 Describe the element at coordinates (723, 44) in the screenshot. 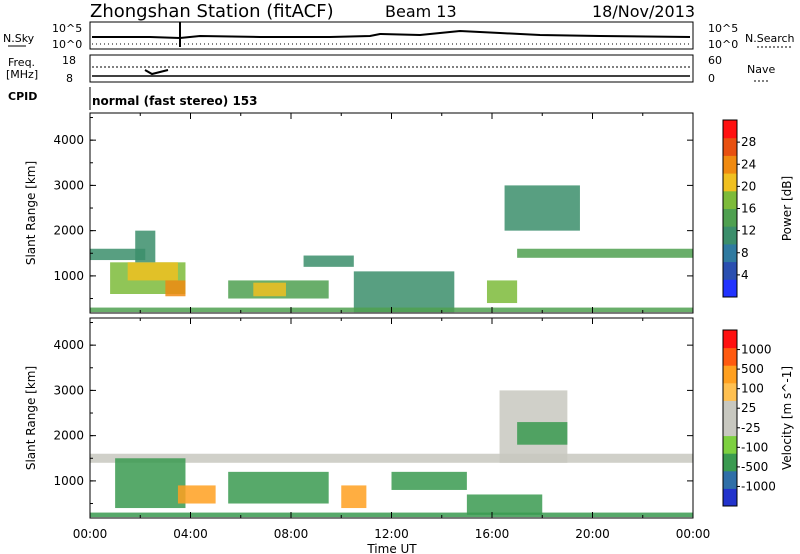

I see `nsearch-tick-bottom: 10^0` at that location.